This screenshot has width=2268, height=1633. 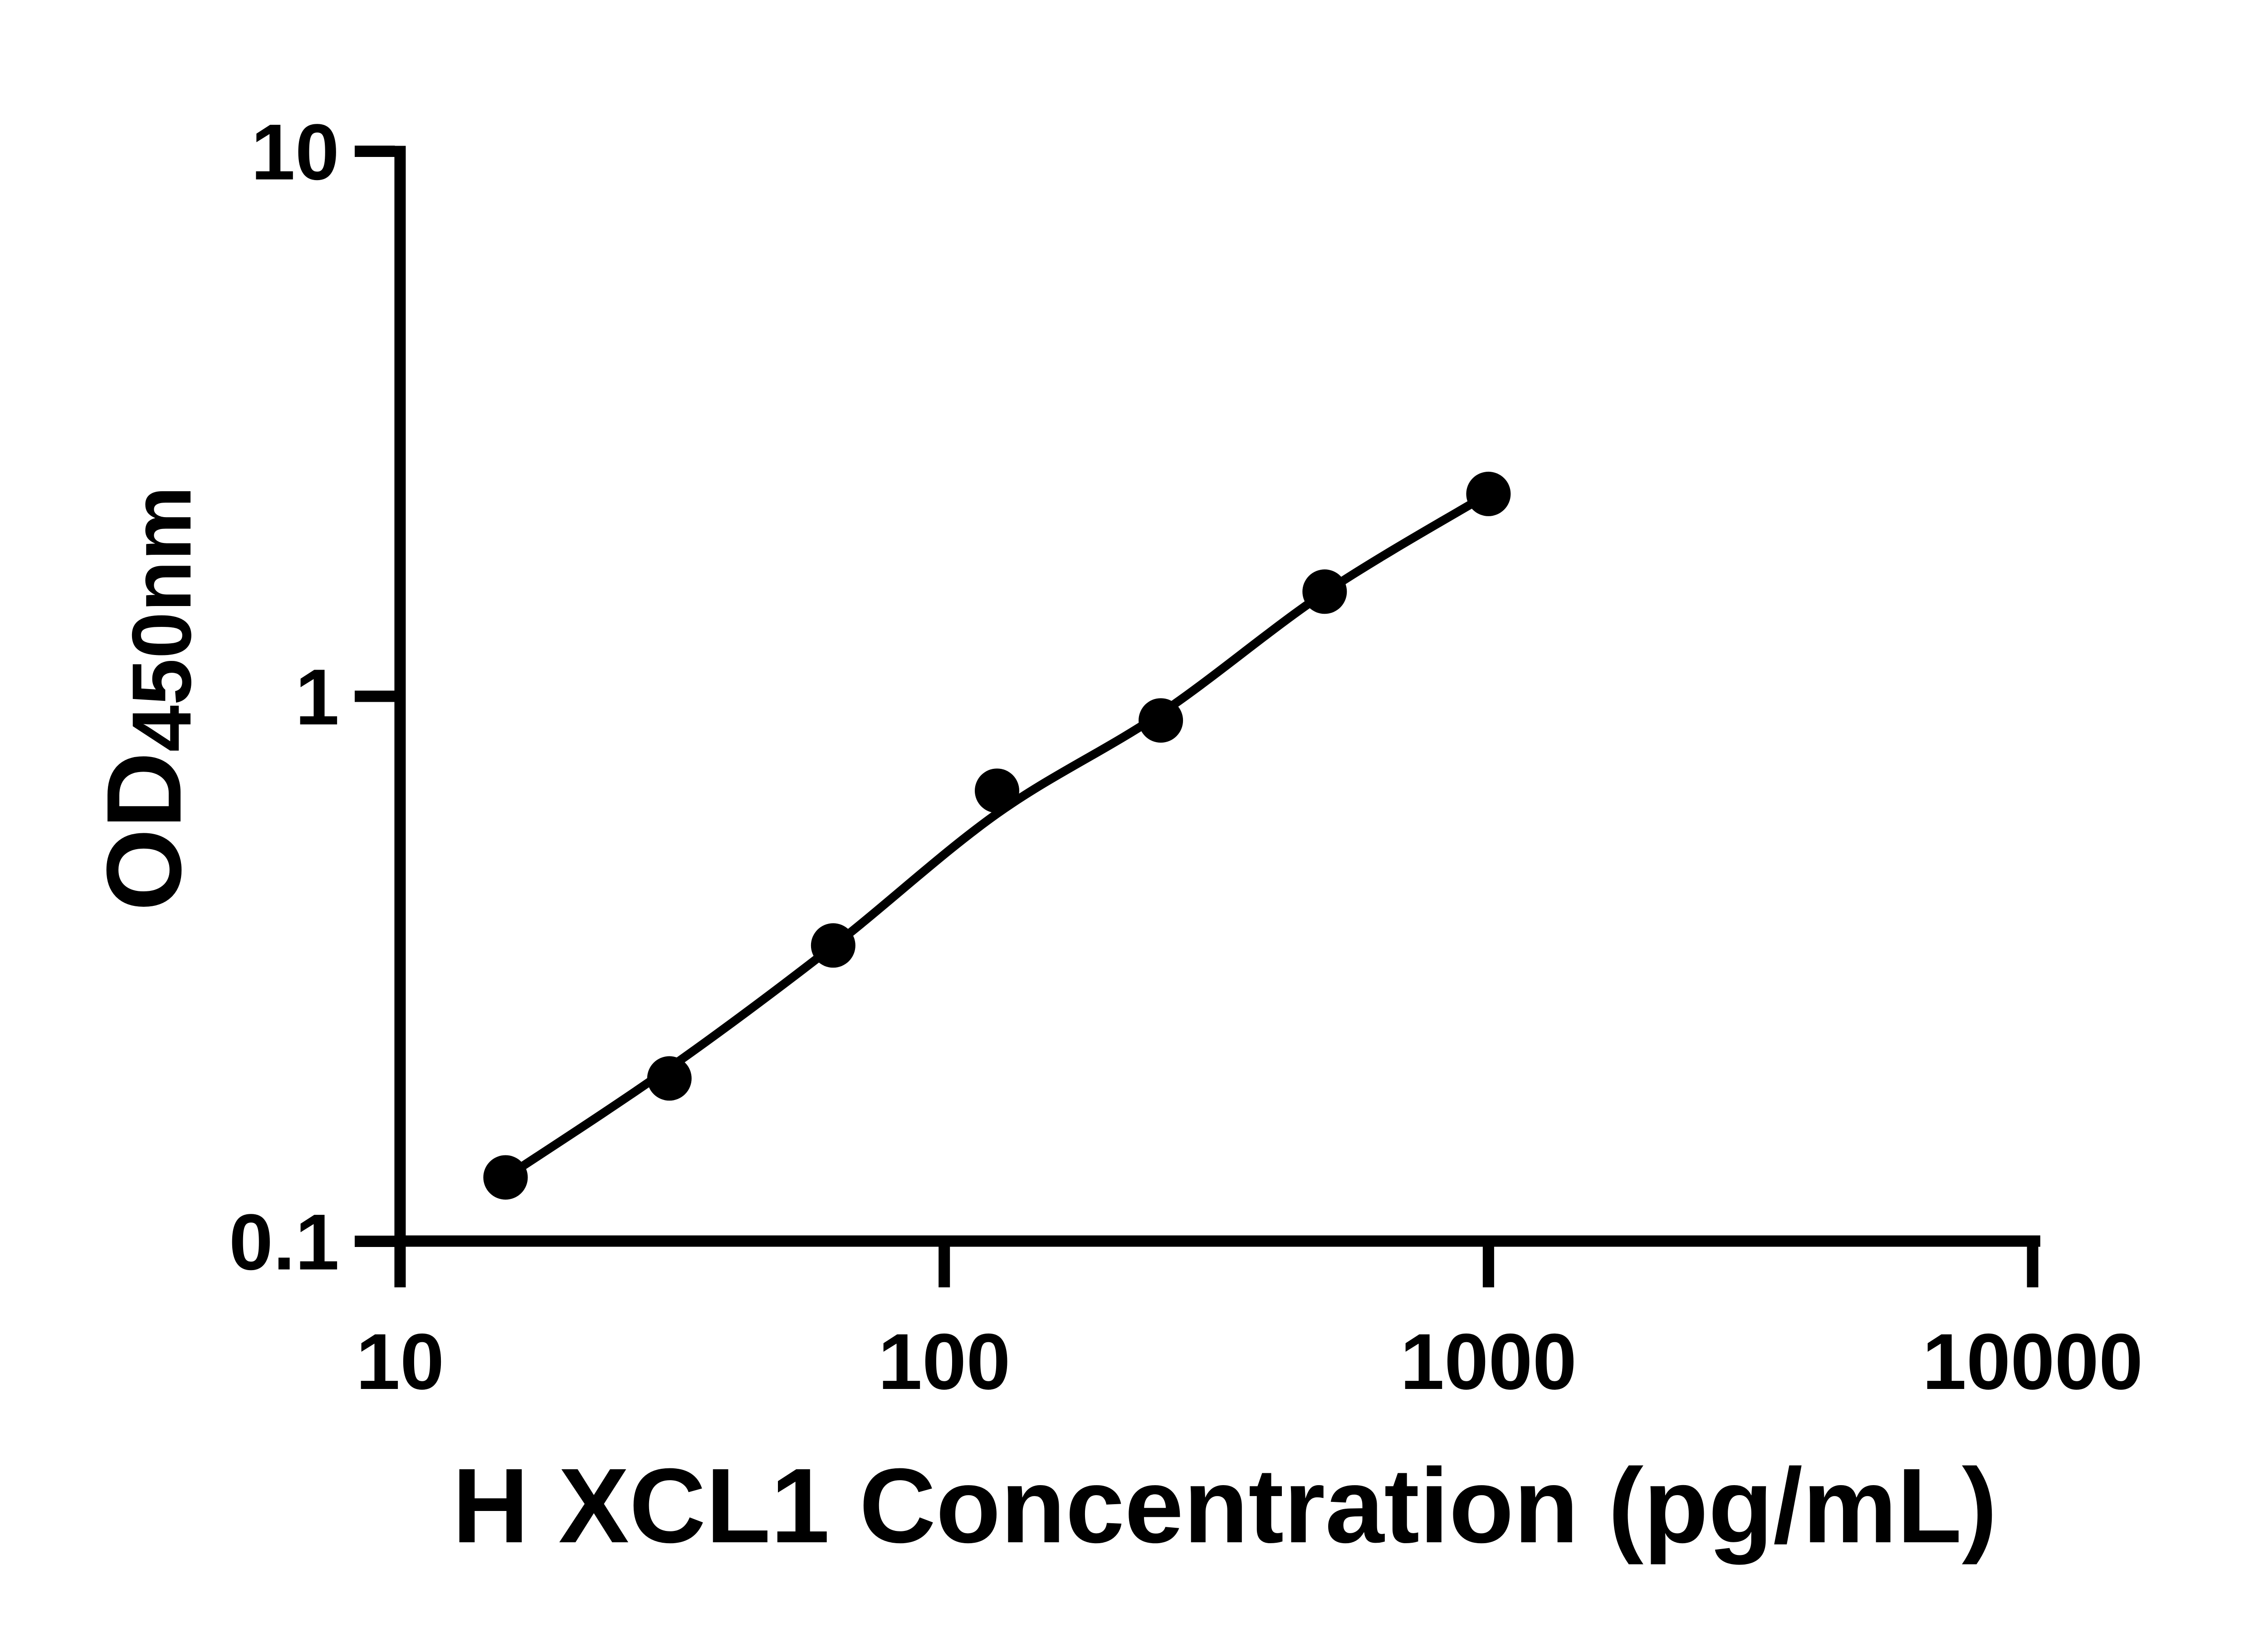 I want to click on x-tick-label-10: 10, so click(x=401, y=1362).